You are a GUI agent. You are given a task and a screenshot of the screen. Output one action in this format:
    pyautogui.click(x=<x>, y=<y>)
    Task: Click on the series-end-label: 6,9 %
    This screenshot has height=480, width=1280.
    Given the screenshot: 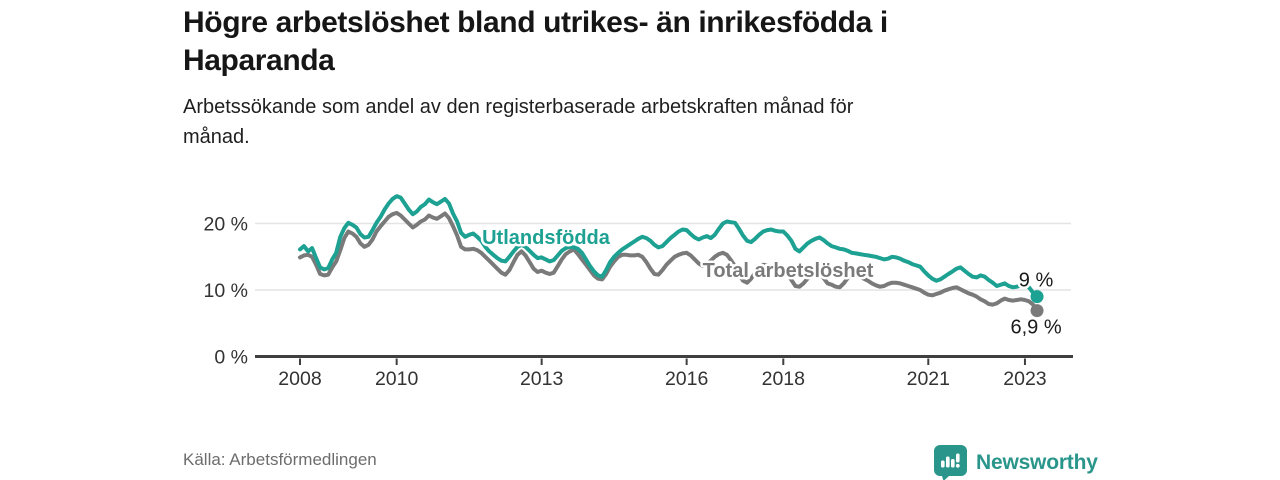 What is the action you would take?
    pyautogui.click(x=1035, y=328)
    